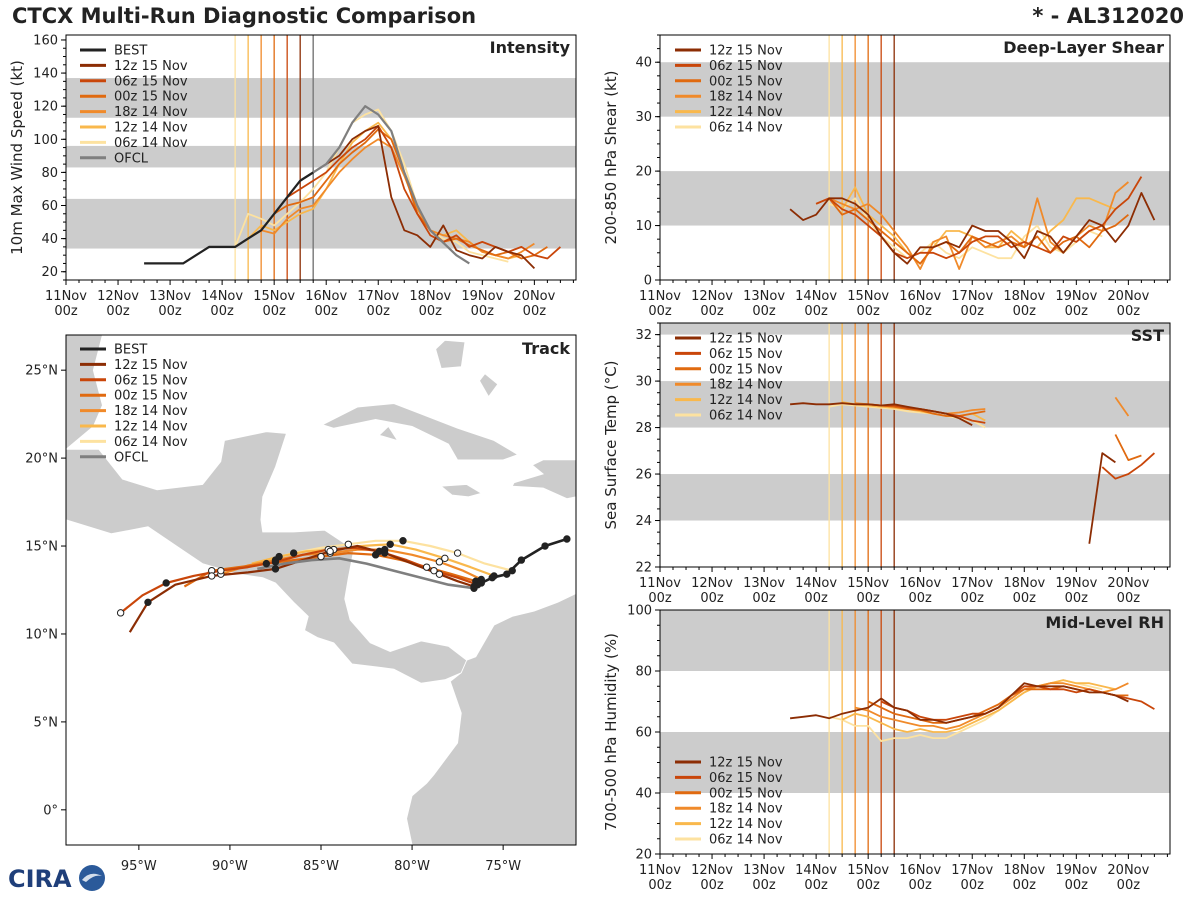 The image size is (1200, 900). Describe the element at coordinates (1128, 870) in the screenshot. I see `rh-xtick-date: 20Nov` at that location.